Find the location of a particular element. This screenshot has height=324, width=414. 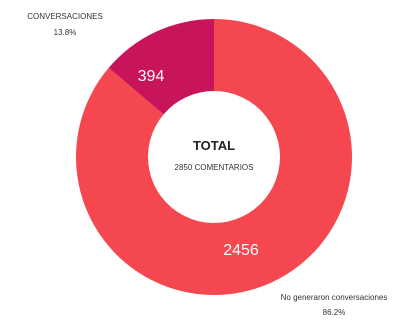

slice-value-no-conversaciones: 2456 is located at coordinates (241, 250).